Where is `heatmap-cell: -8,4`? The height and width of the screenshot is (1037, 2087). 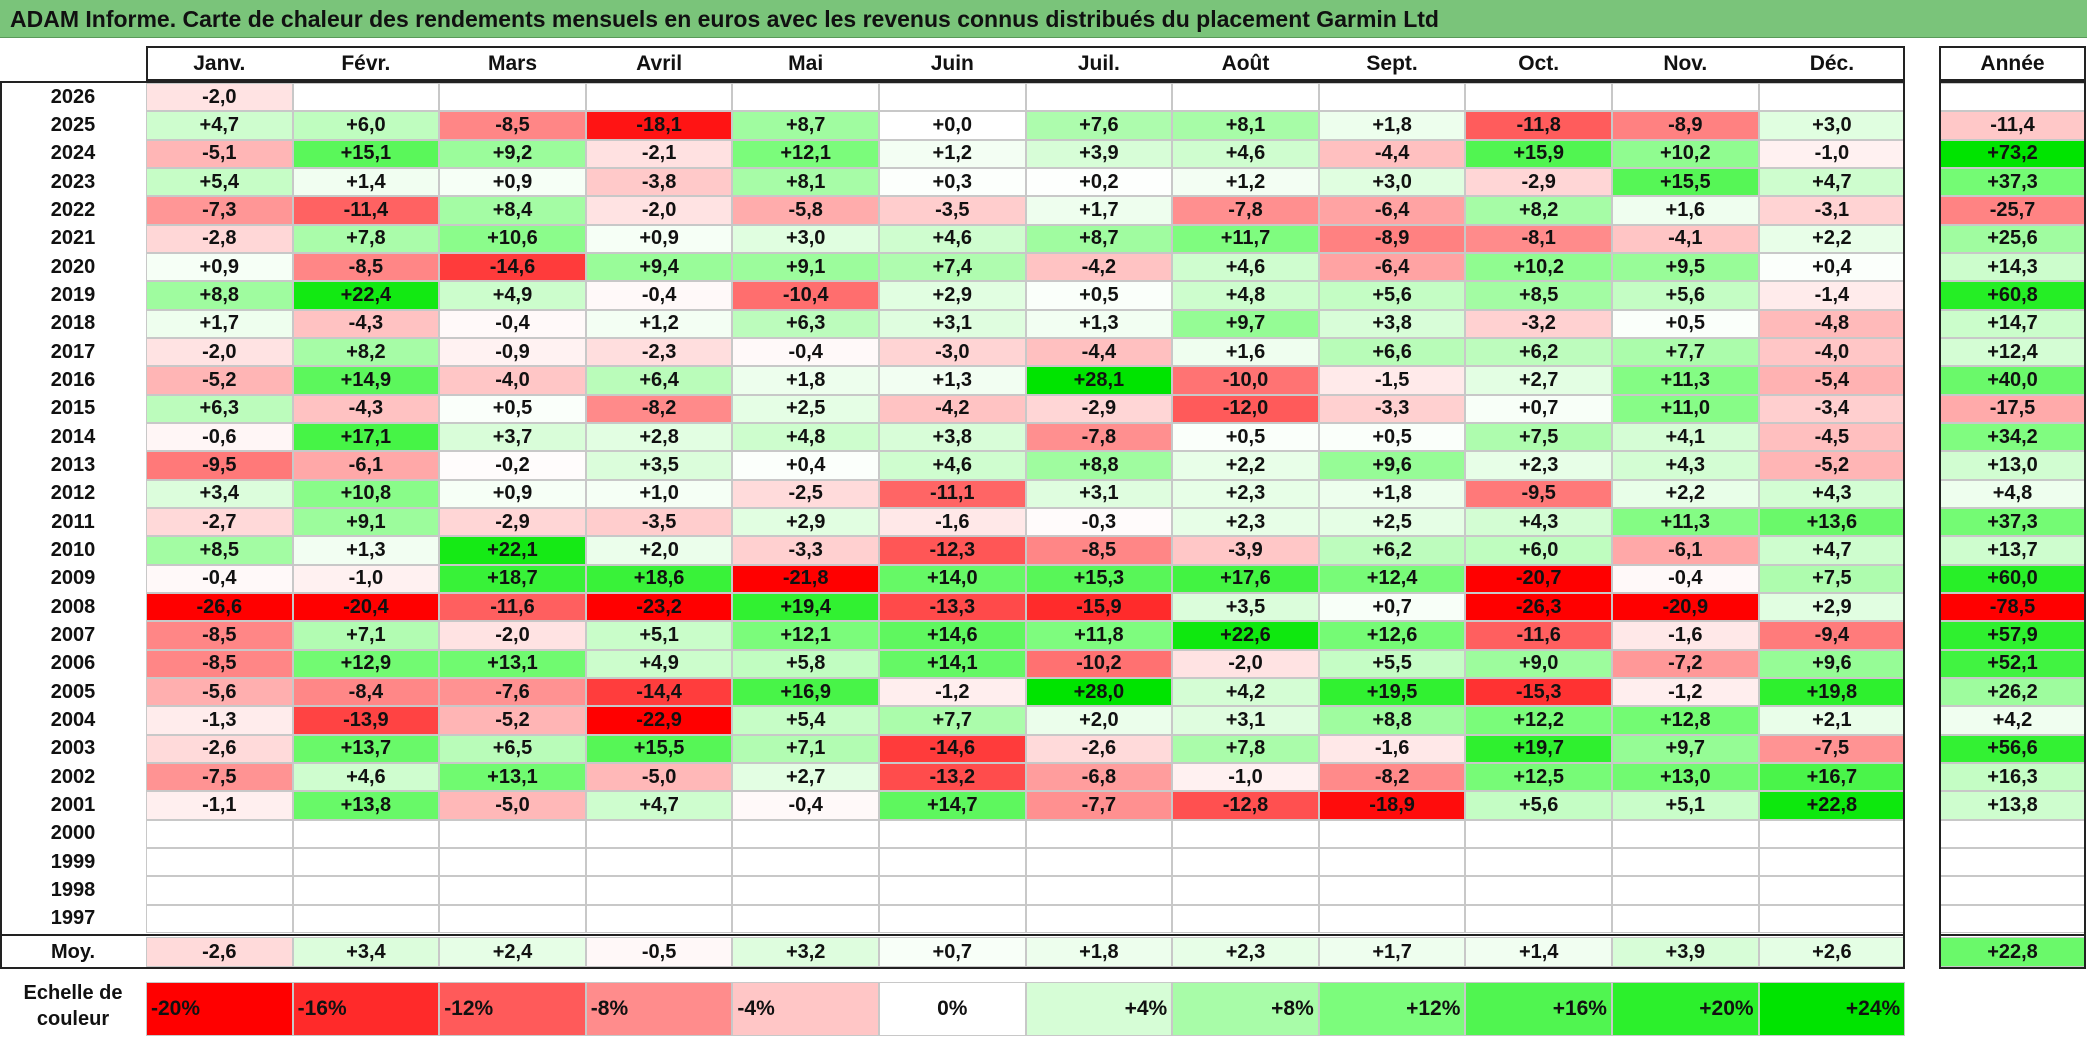
heatmap-cell: -8,4 is located at coordinates (366, 692).